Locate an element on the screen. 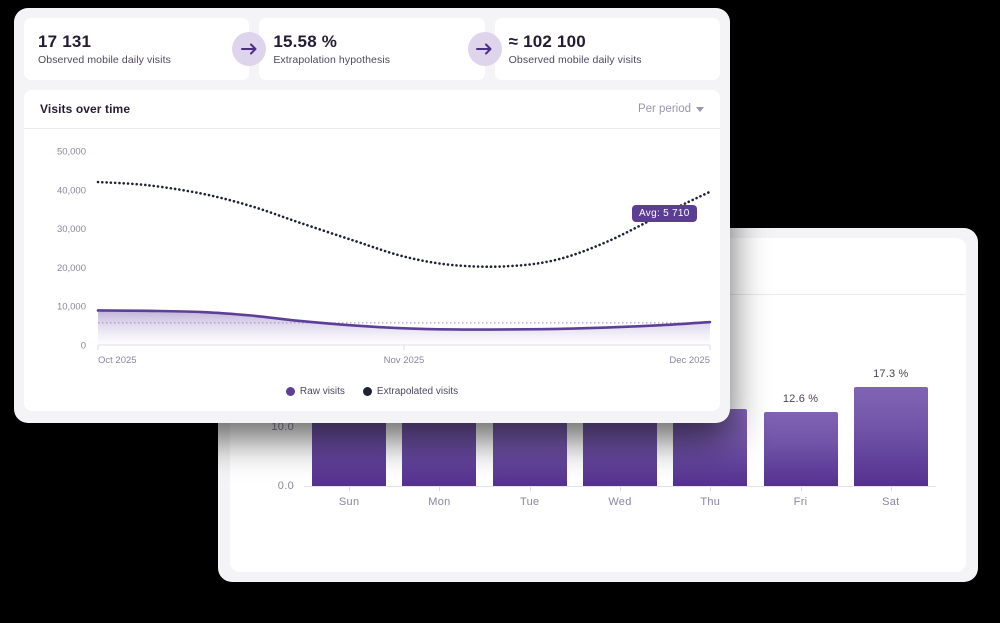 The width and height of the screenshot is (1000, 623). chevron-down-icon is located at coordinates (700, 109).